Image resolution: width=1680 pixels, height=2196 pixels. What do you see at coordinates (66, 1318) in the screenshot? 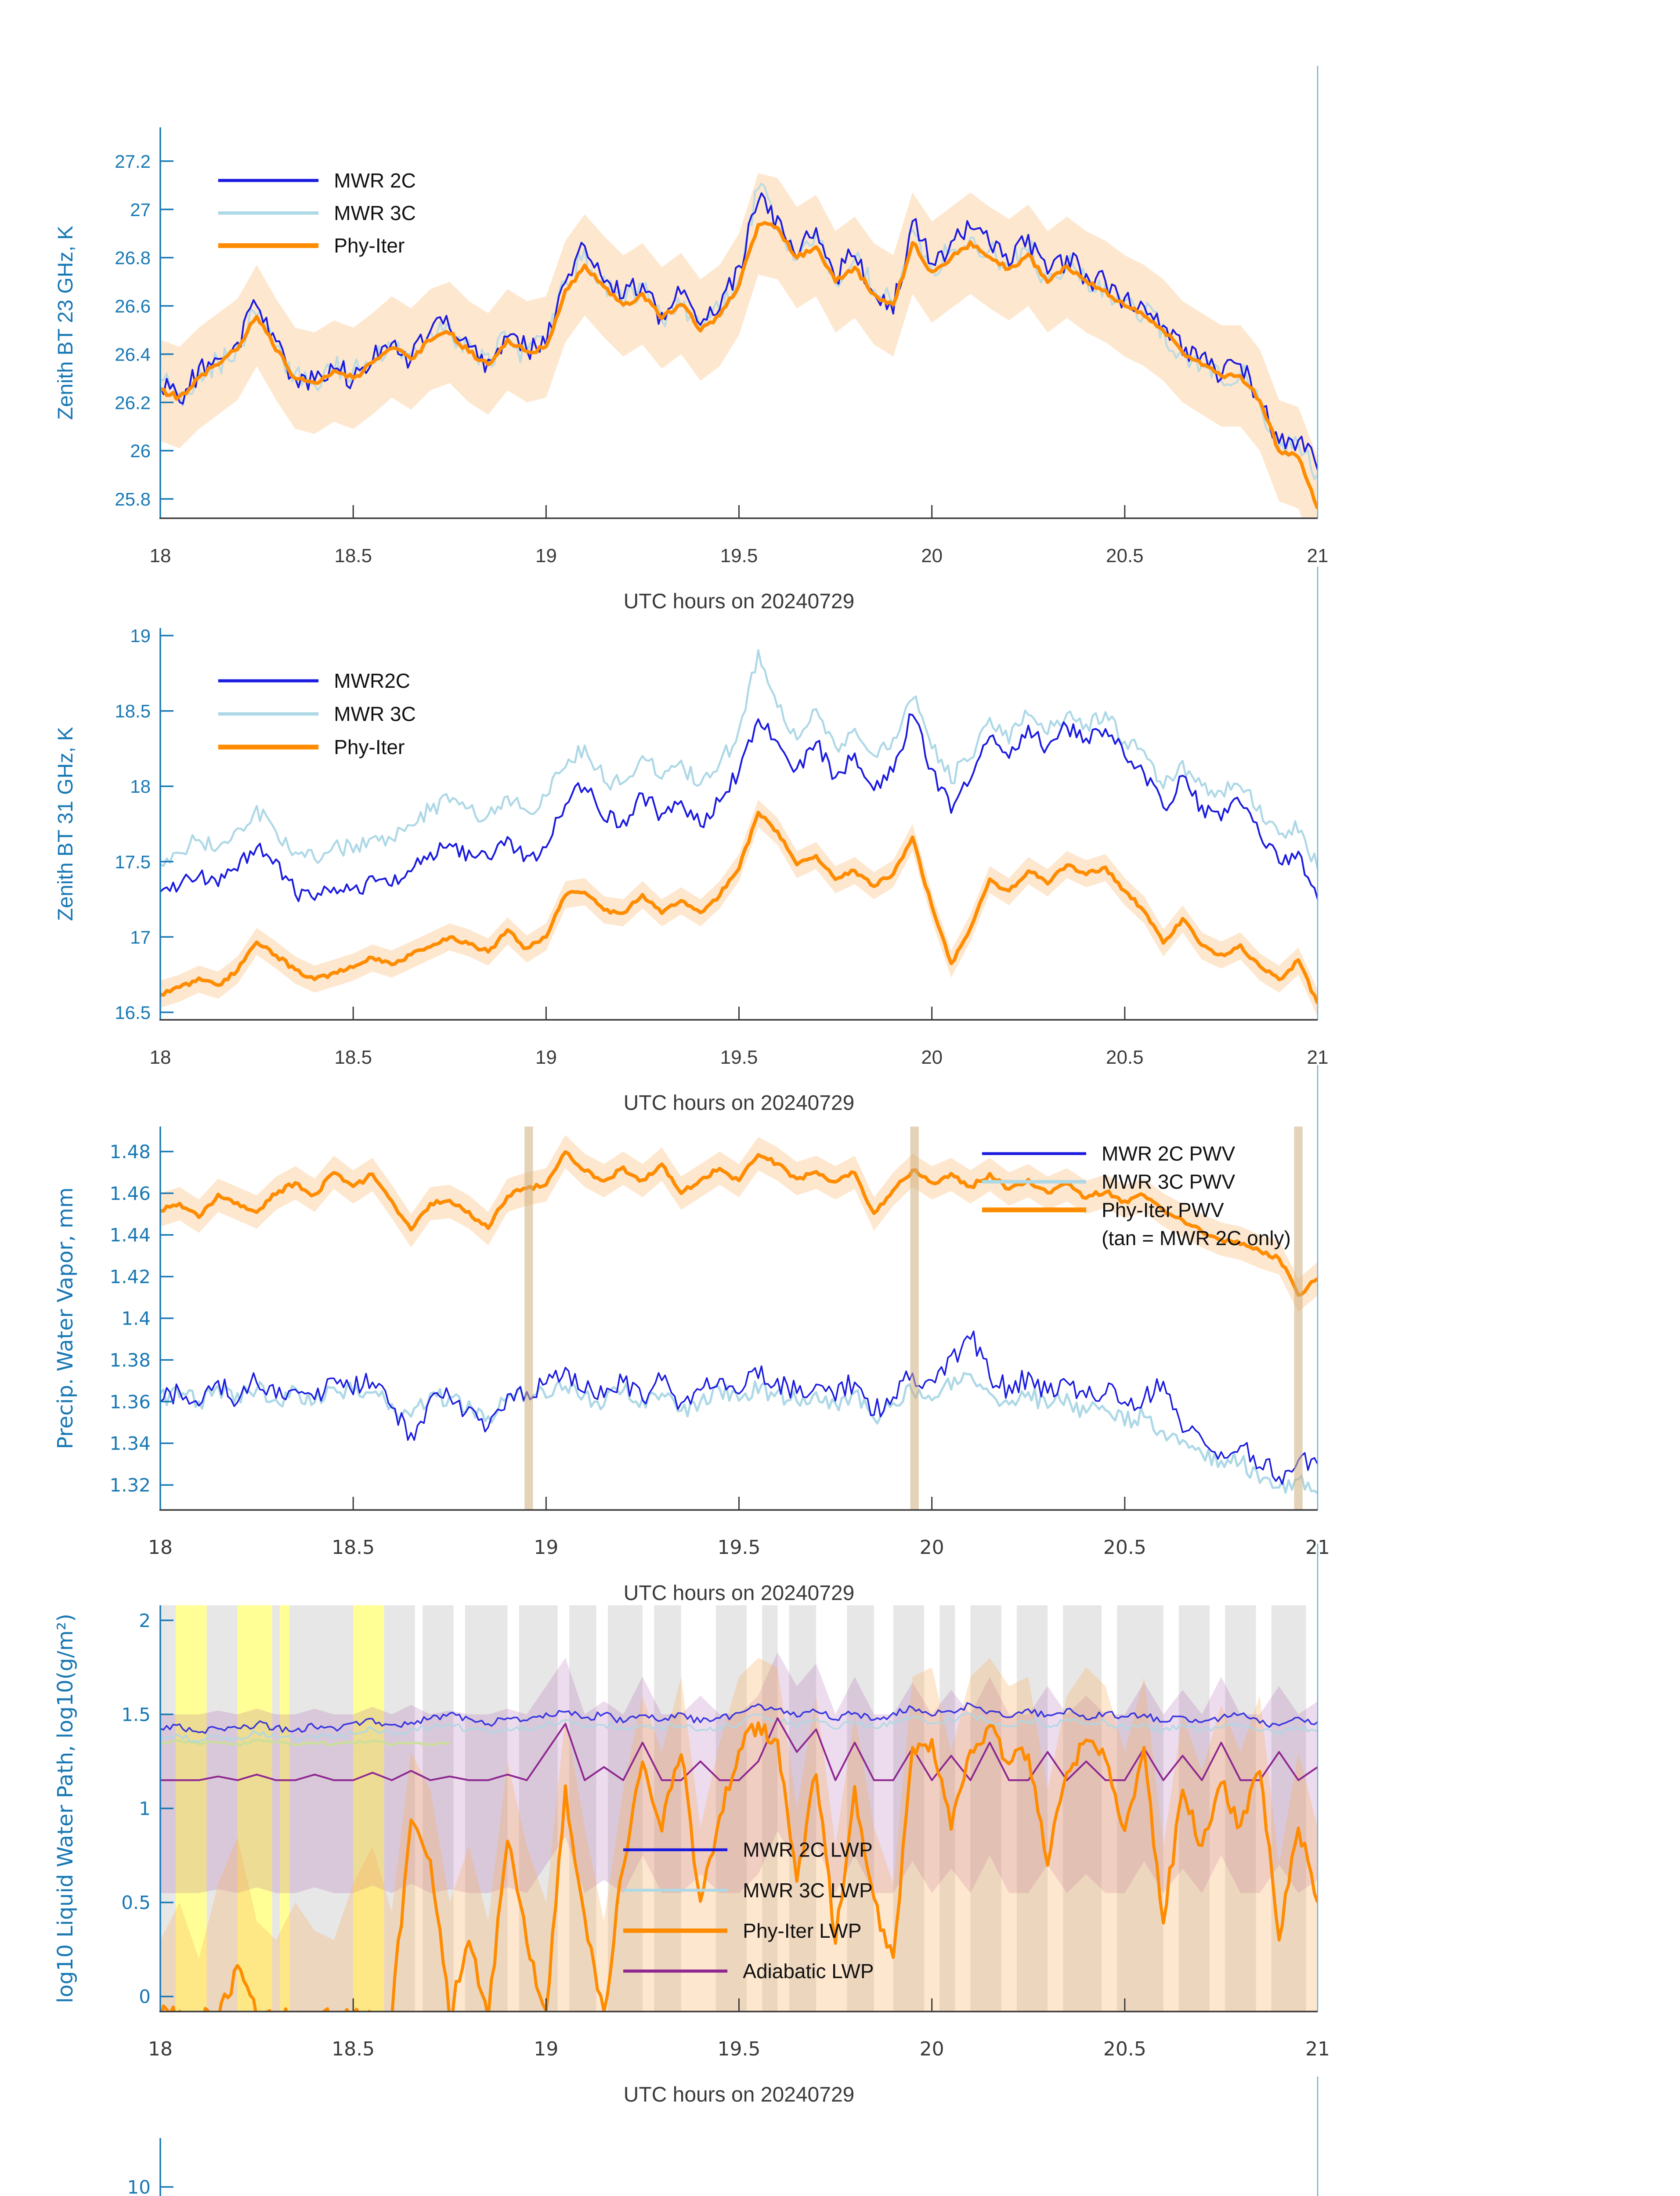
I see `y-axis-label-pwv: Precip. Water Vapor, mm` at bounding box center [66, 1318].